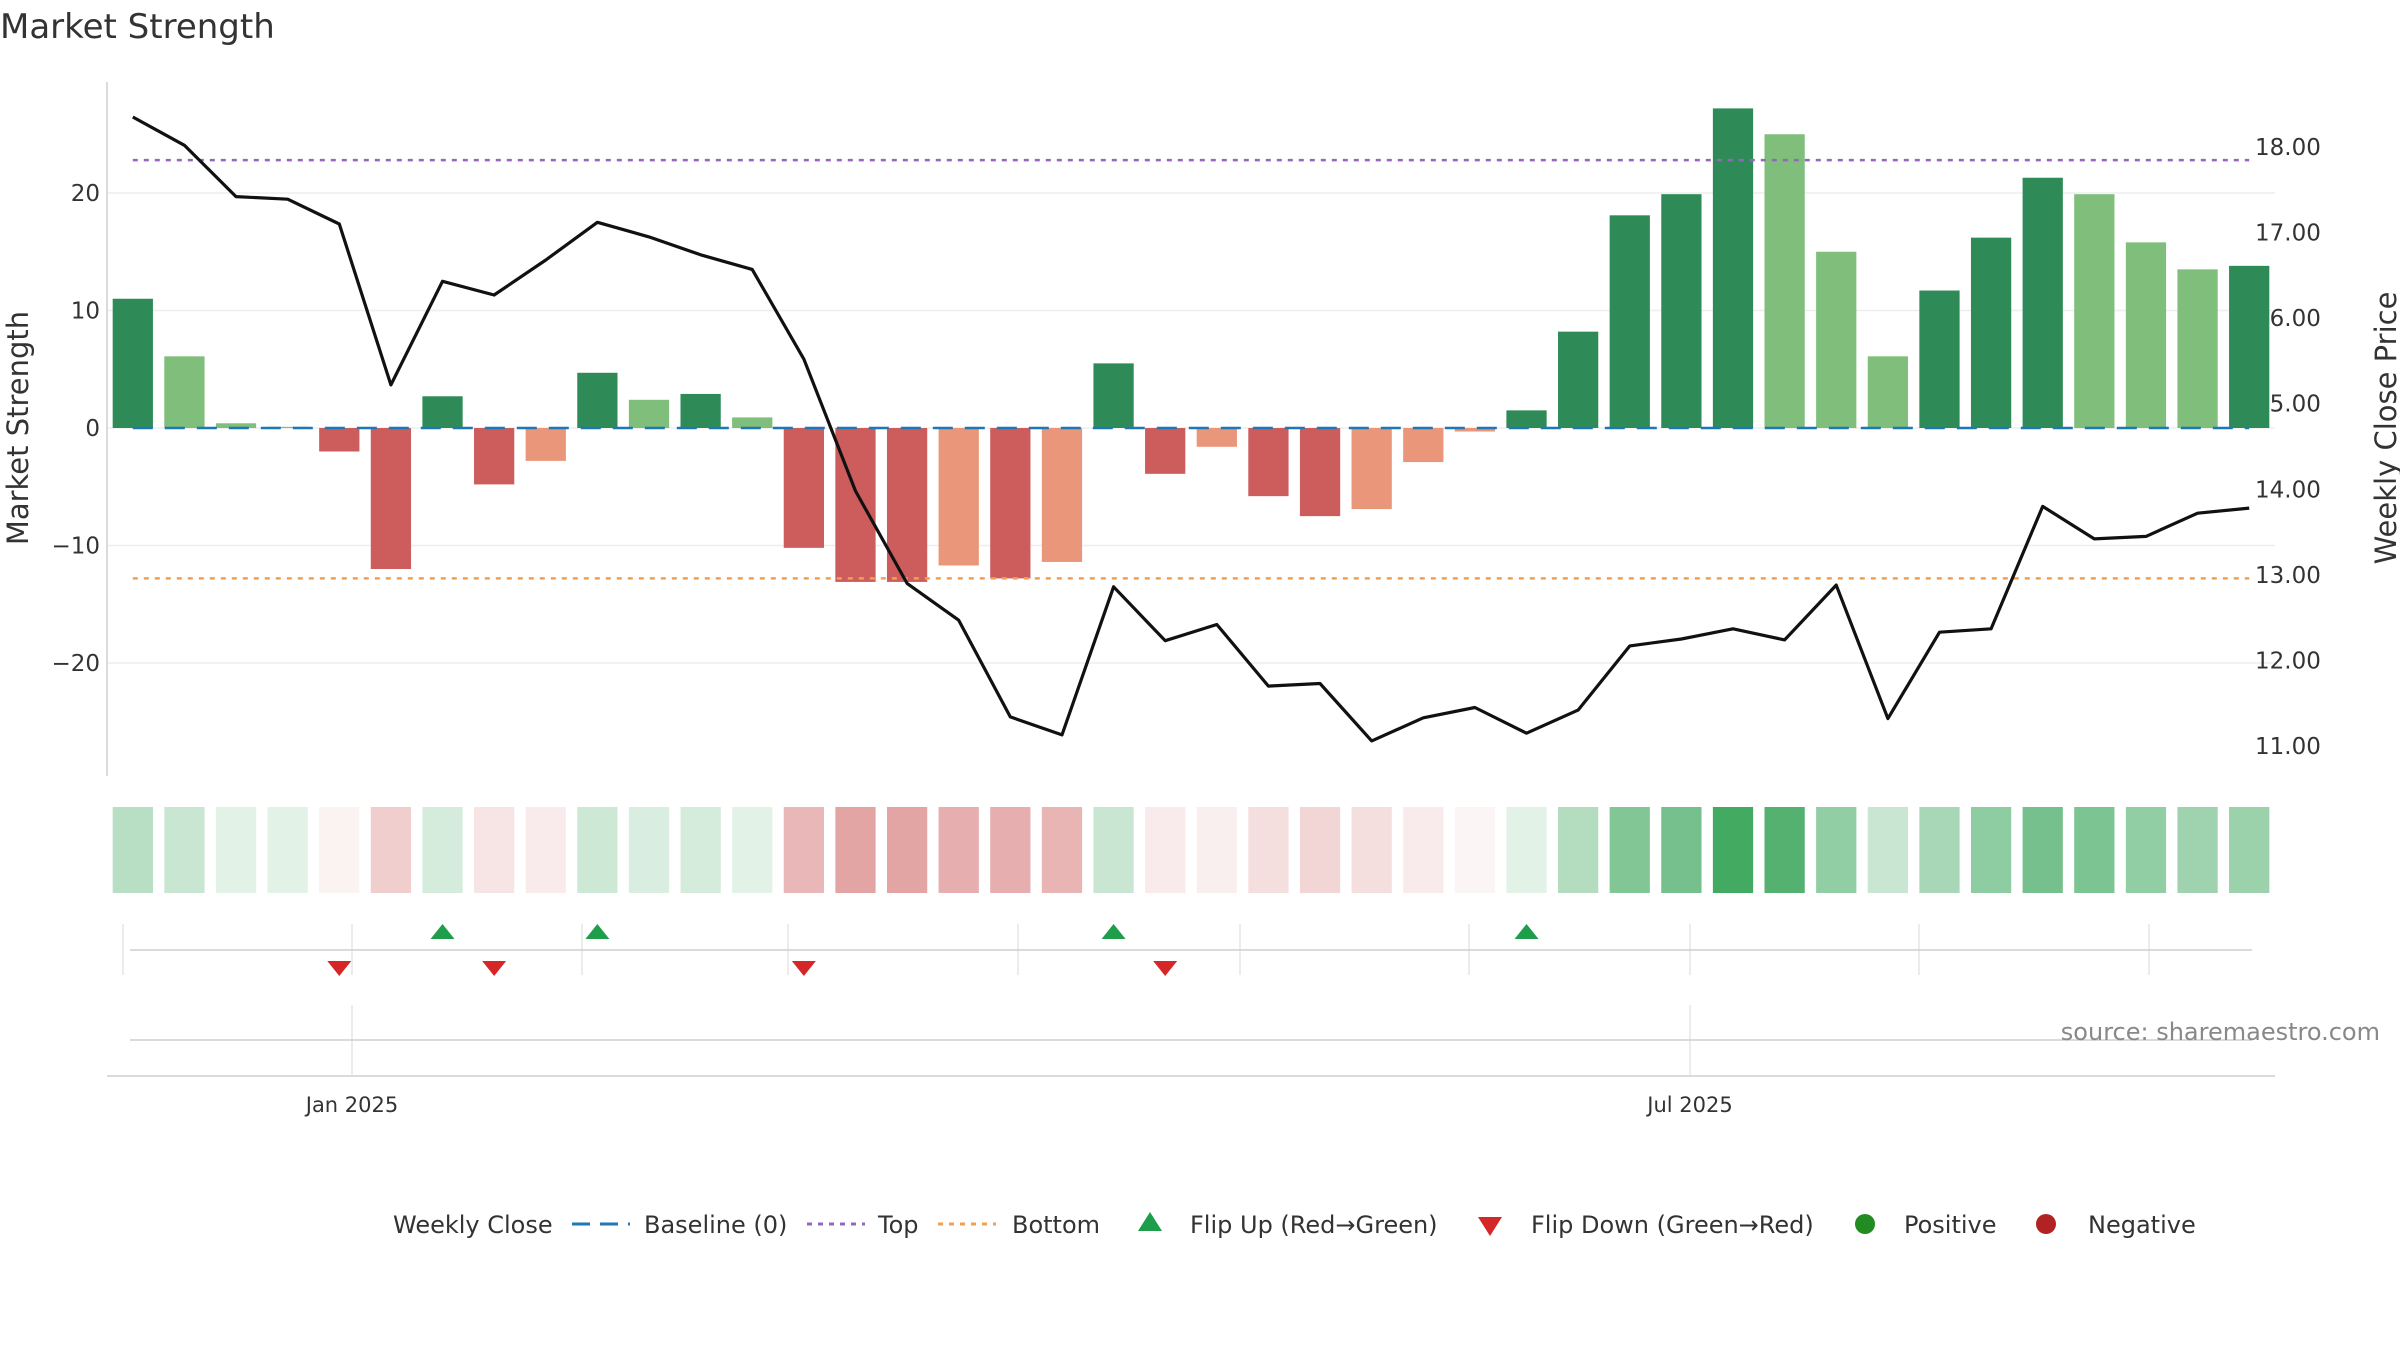 Image resolution: width=2400 pixels, height=1350 pixels. What do you see at coordinates (351, 1105) in the screenshot?
I see `x-date-label: Jan 2025` at bounding box center [351, 1105].